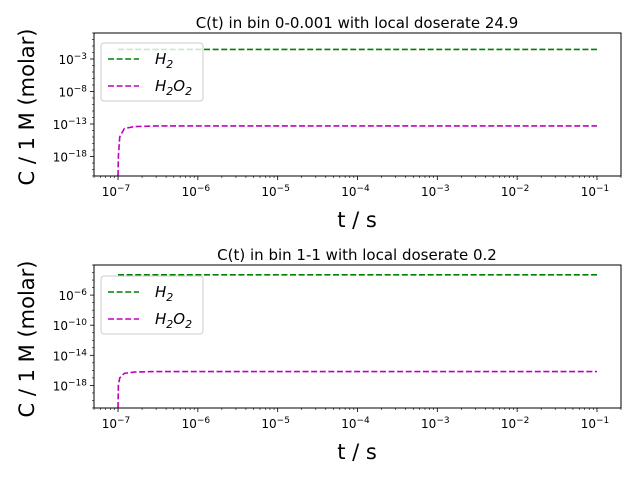 The height and width of the screenshot is (480, 640). I want to click on chart-1-xlabel: t / s, so click(357, 220).